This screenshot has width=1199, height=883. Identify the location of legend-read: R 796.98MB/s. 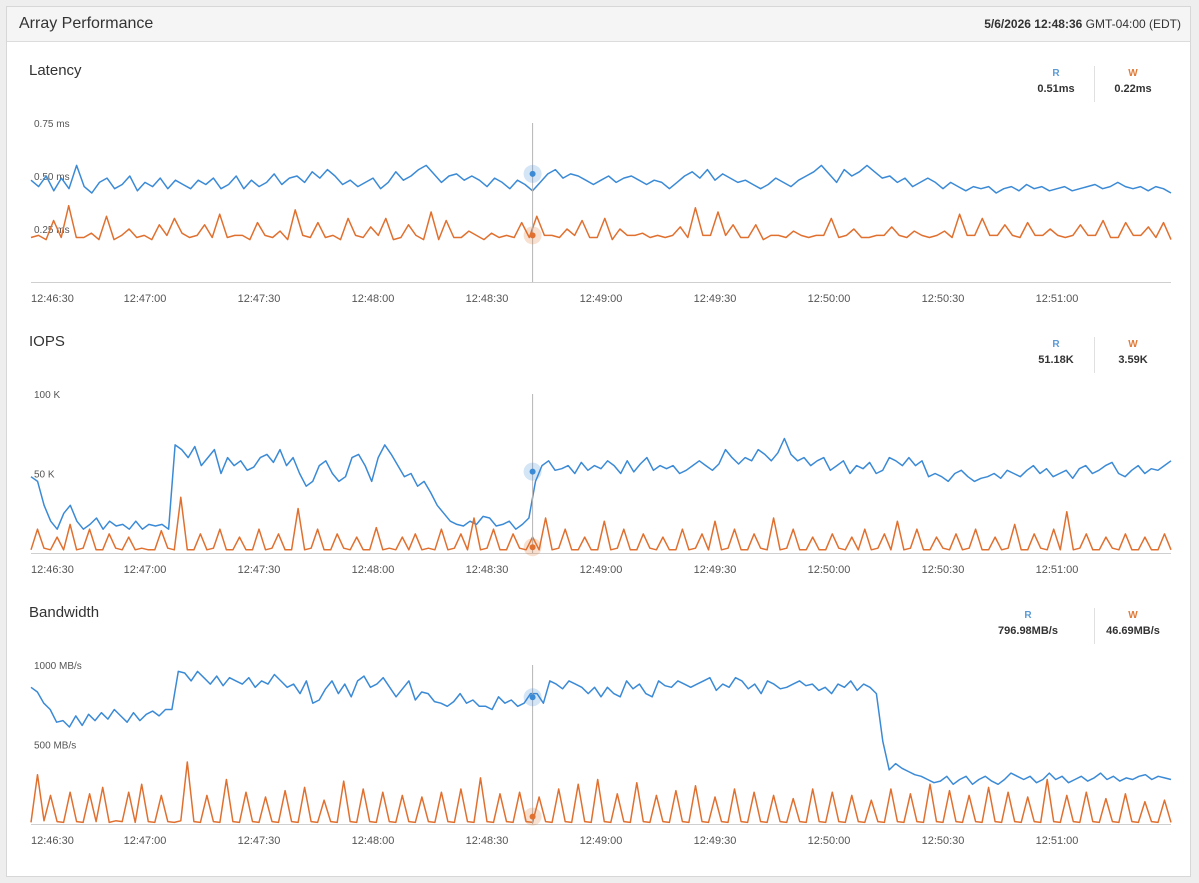
(1028, 623).